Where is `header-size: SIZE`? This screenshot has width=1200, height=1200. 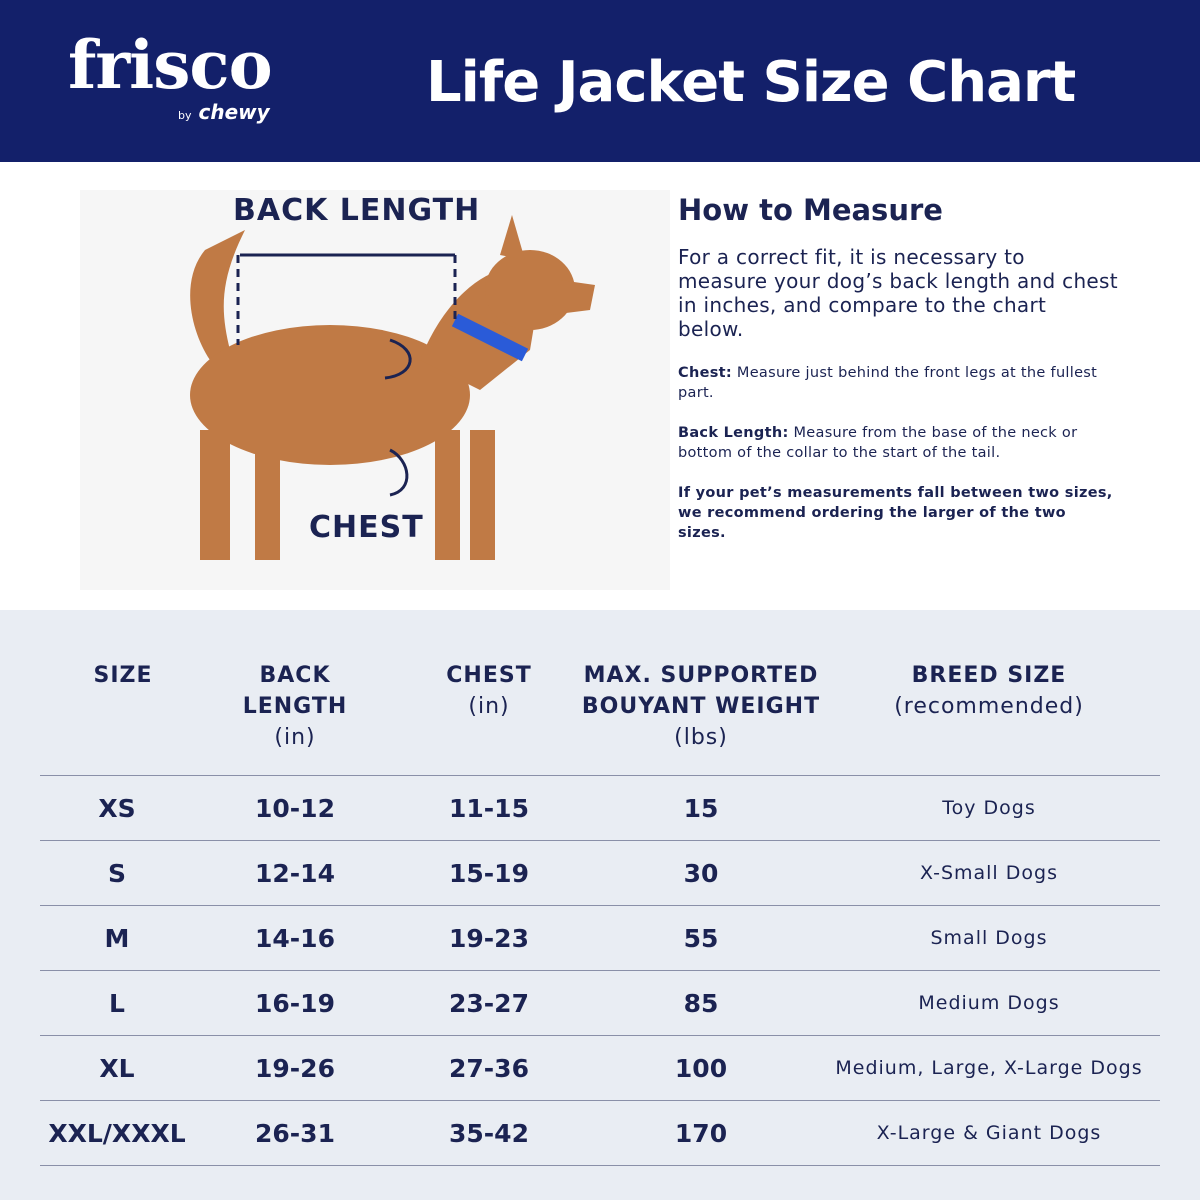
header-size: SIZE is located at coordinates (123, 675).